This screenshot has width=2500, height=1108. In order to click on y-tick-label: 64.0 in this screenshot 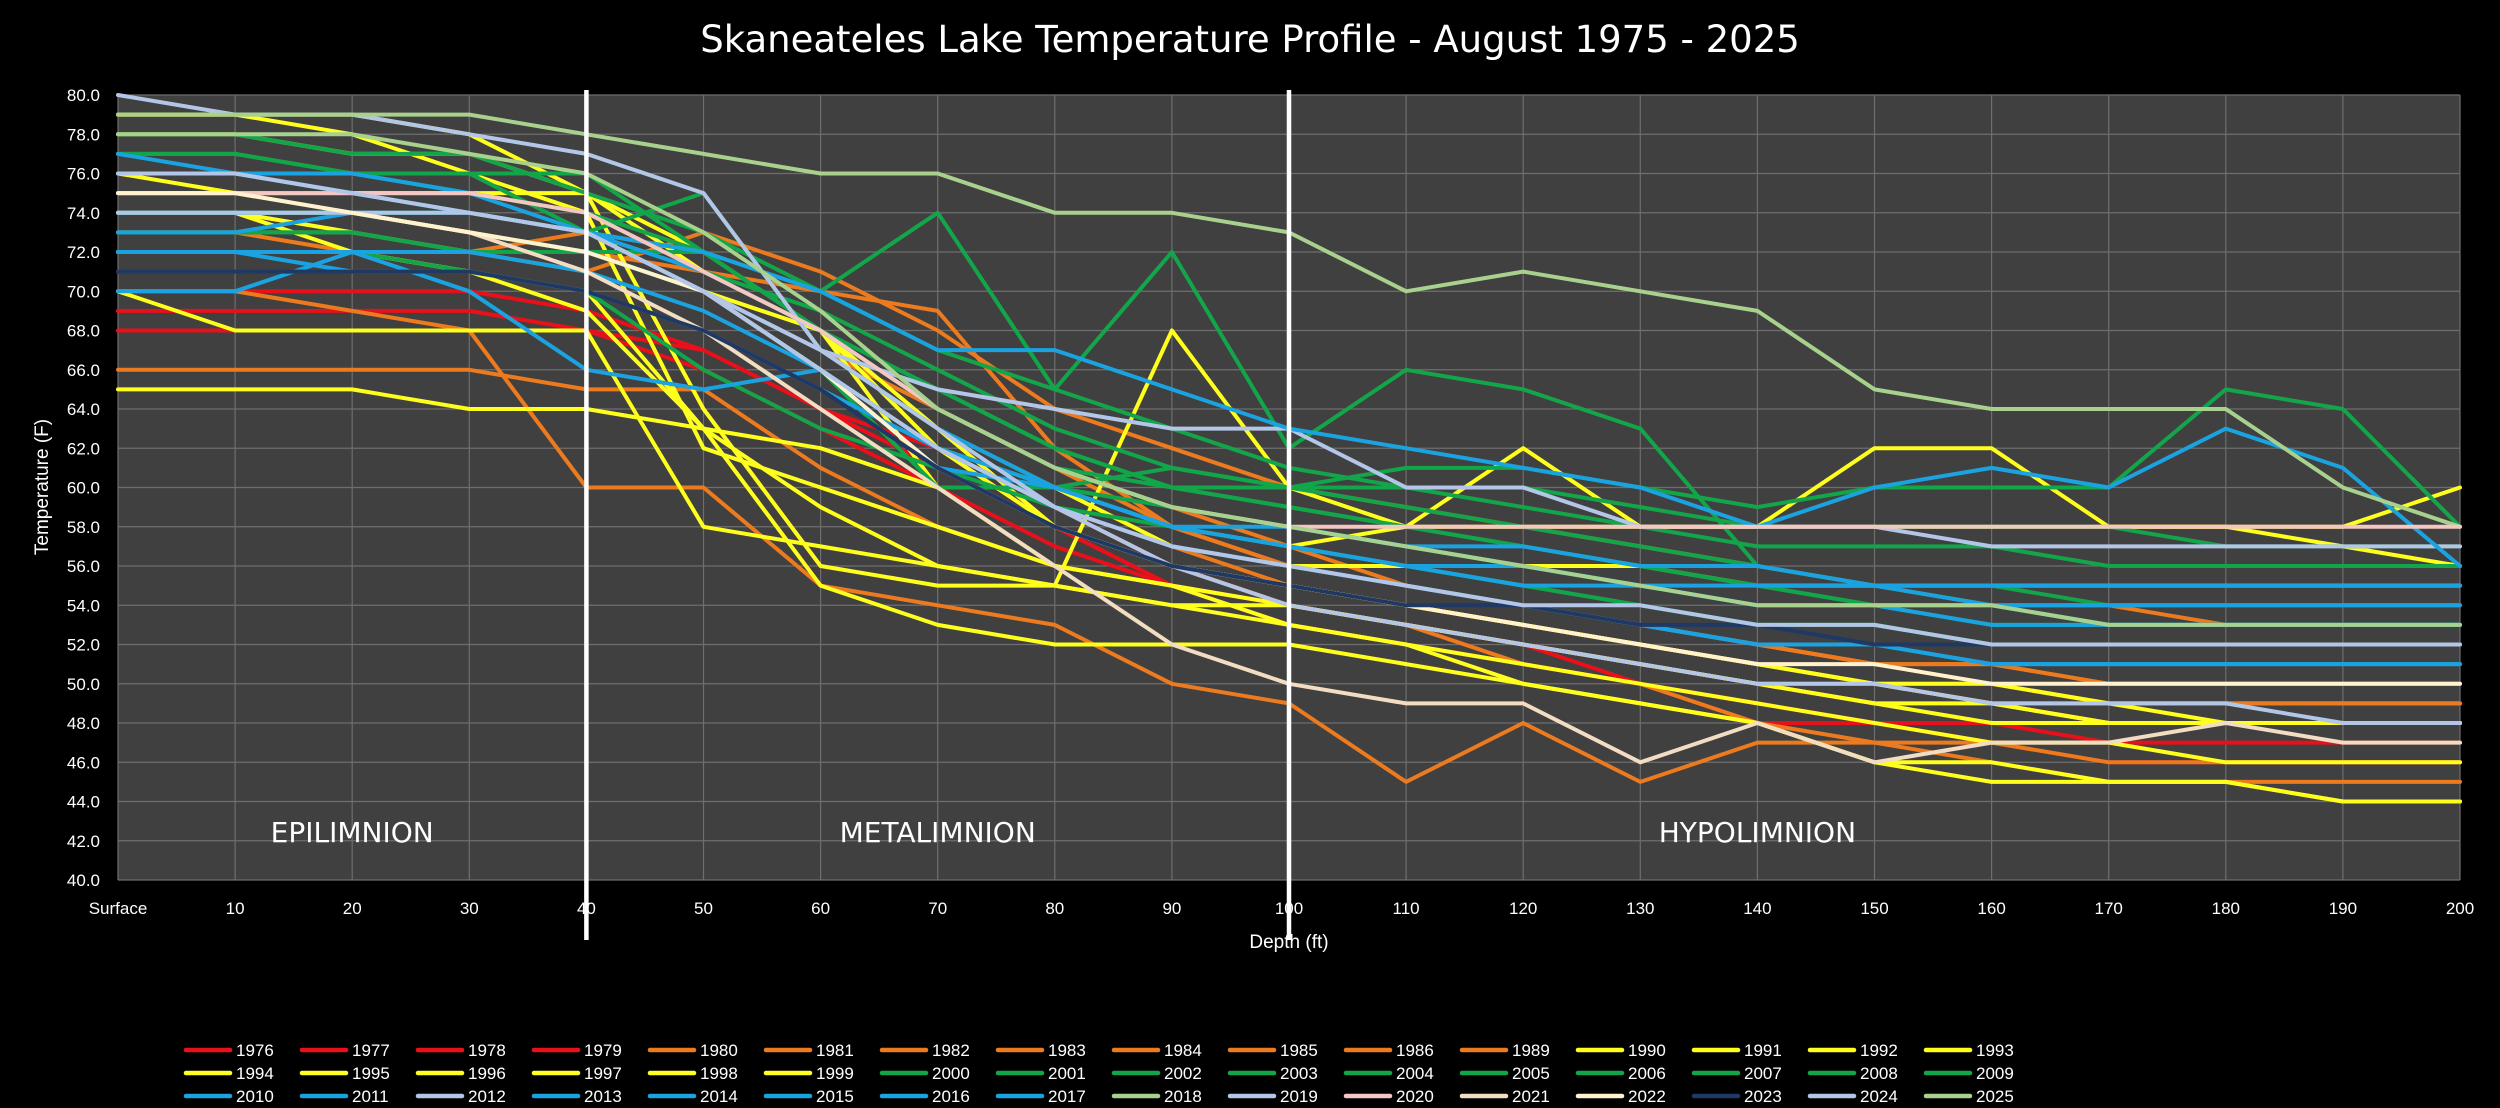, I will do `click(83, 409)`.